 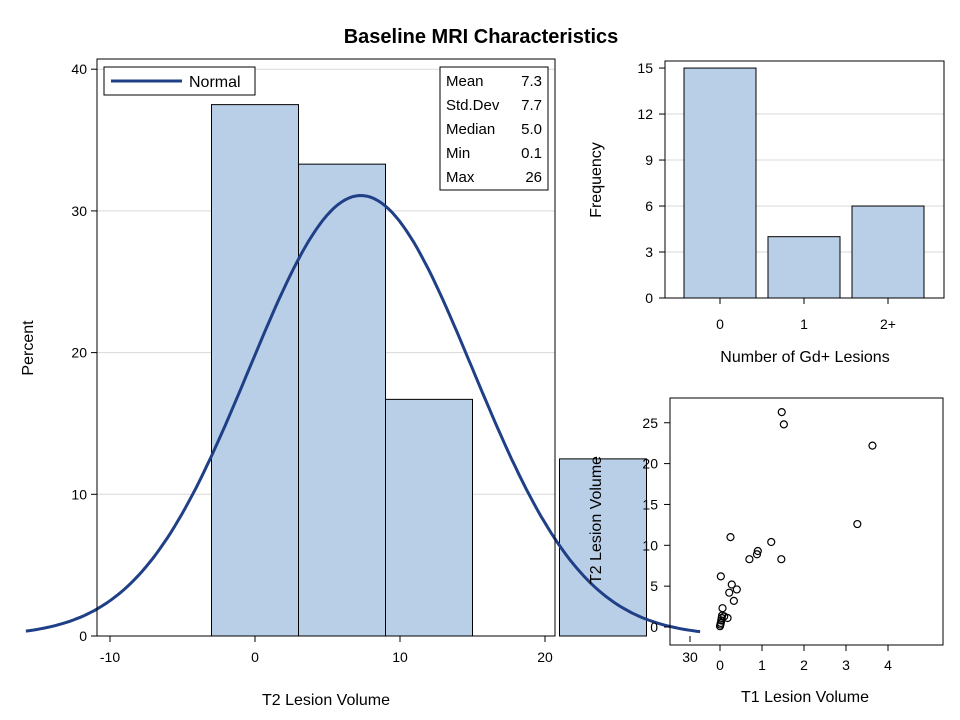 I want to click on gd-lesions-y-tick-label: 6, so click(x=649, y=206).